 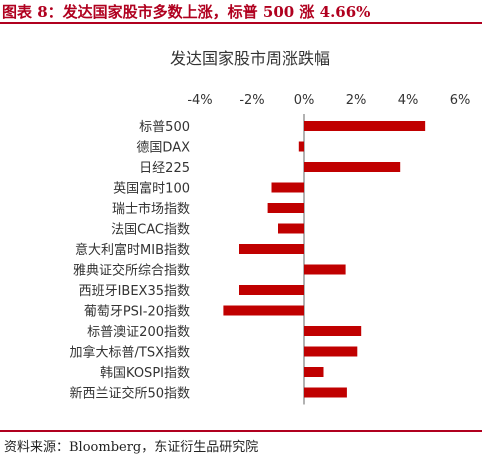 I want to click on x-axis-ticks: -4% -2% 0% 2% 4% 6%, so click(x=328, y=100).